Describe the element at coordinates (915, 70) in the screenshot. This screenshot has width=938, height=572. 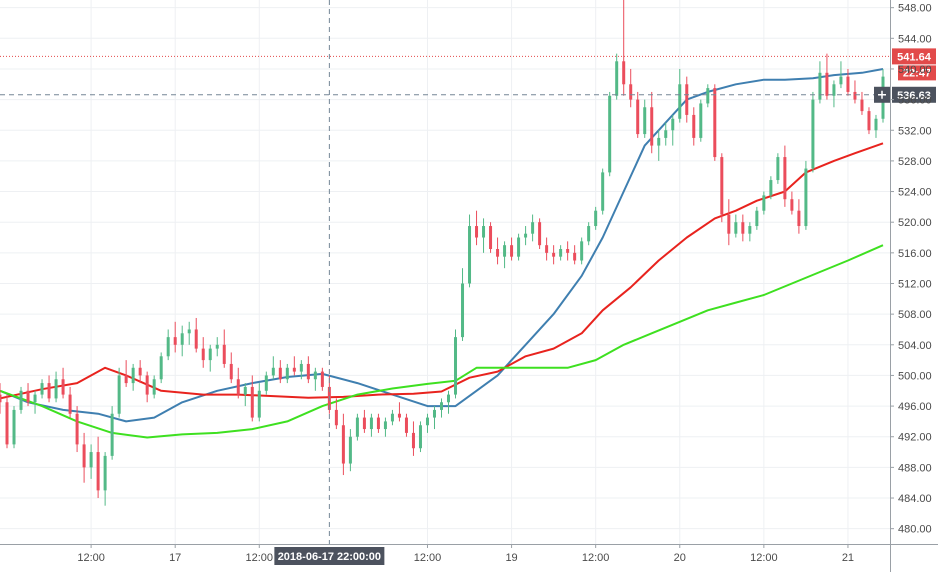
I see `y-tick-label: 540.00` at that location.